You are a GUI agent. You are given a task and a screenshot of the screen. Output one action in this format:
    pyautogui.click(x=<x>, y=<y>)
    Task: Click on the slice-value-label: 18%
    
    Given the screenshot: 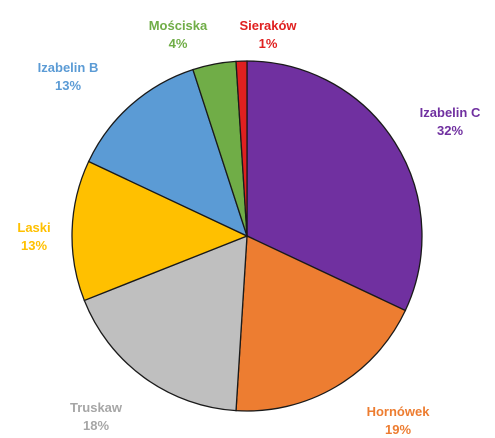 What is the action you would take?
    pyautogui.click(x=96, y=425)
    